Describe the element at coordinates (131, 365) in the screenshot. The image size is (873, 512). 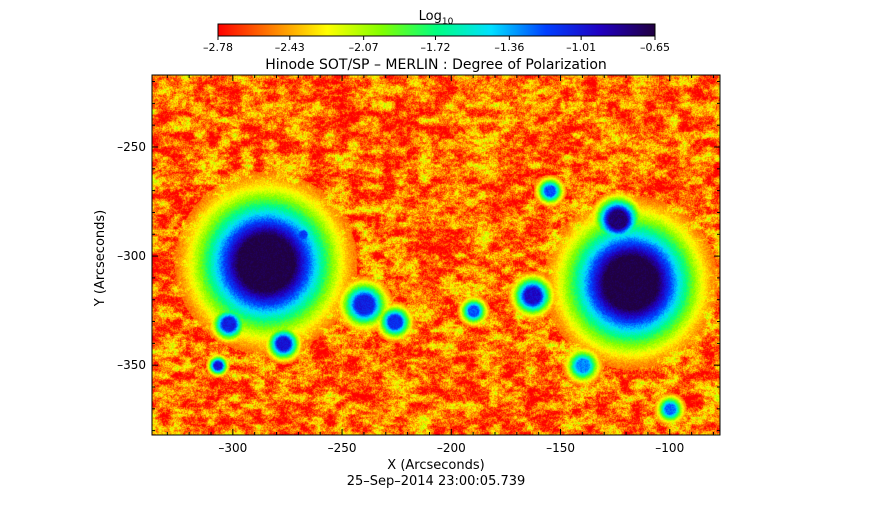
I see `y-tick-label: –350` at that location.